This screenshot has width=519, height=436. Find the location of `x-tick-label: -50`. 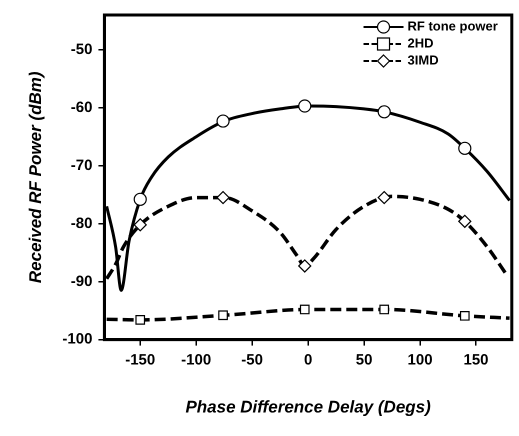

x-tick-label: -50 is located at coordinates (252, 360).